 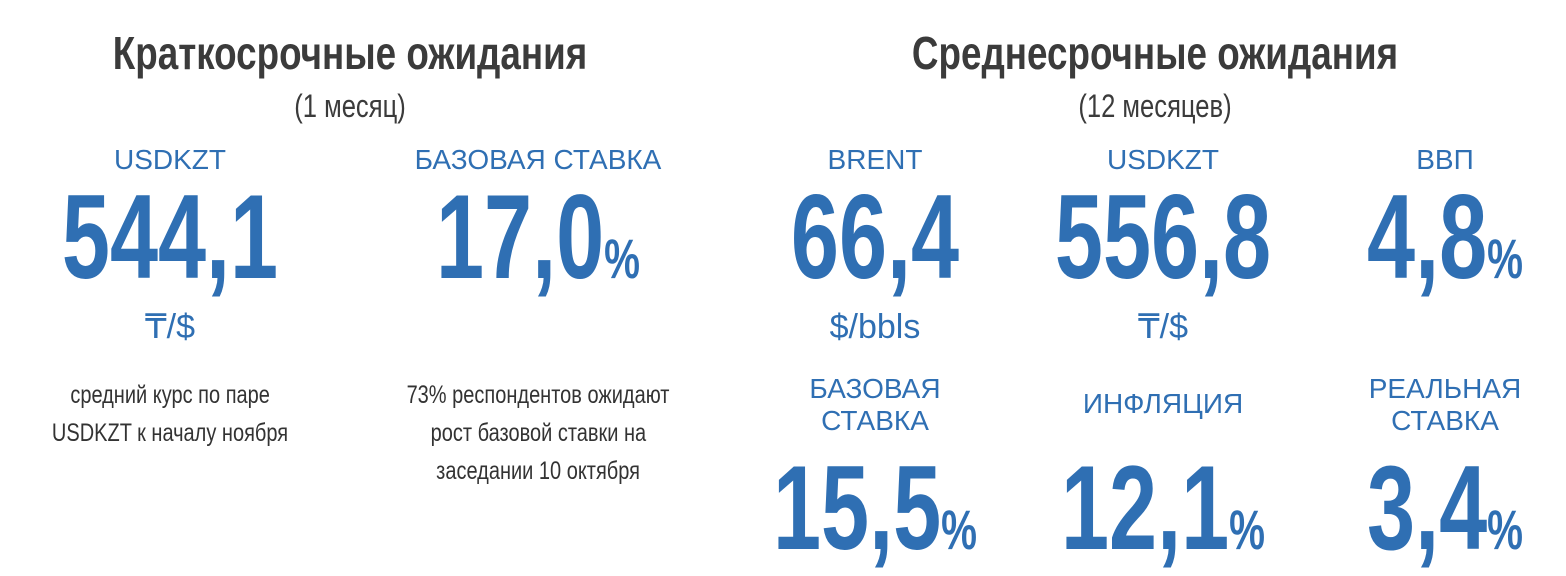 I want to click on value-number: 3,4, so click(x=1427, y=508).